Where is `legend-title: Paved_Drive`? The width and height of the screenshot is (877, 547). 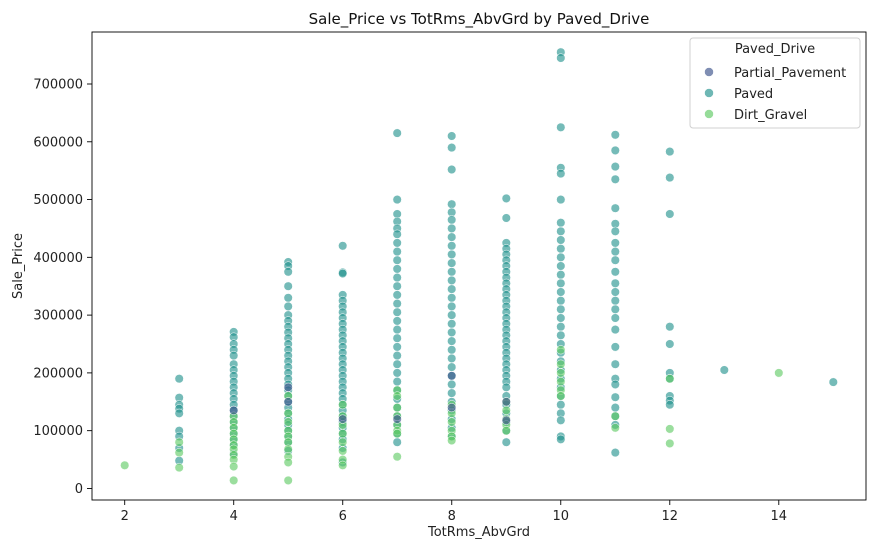
legend-title: Paved_Drive is located at coordinates (775, 49).